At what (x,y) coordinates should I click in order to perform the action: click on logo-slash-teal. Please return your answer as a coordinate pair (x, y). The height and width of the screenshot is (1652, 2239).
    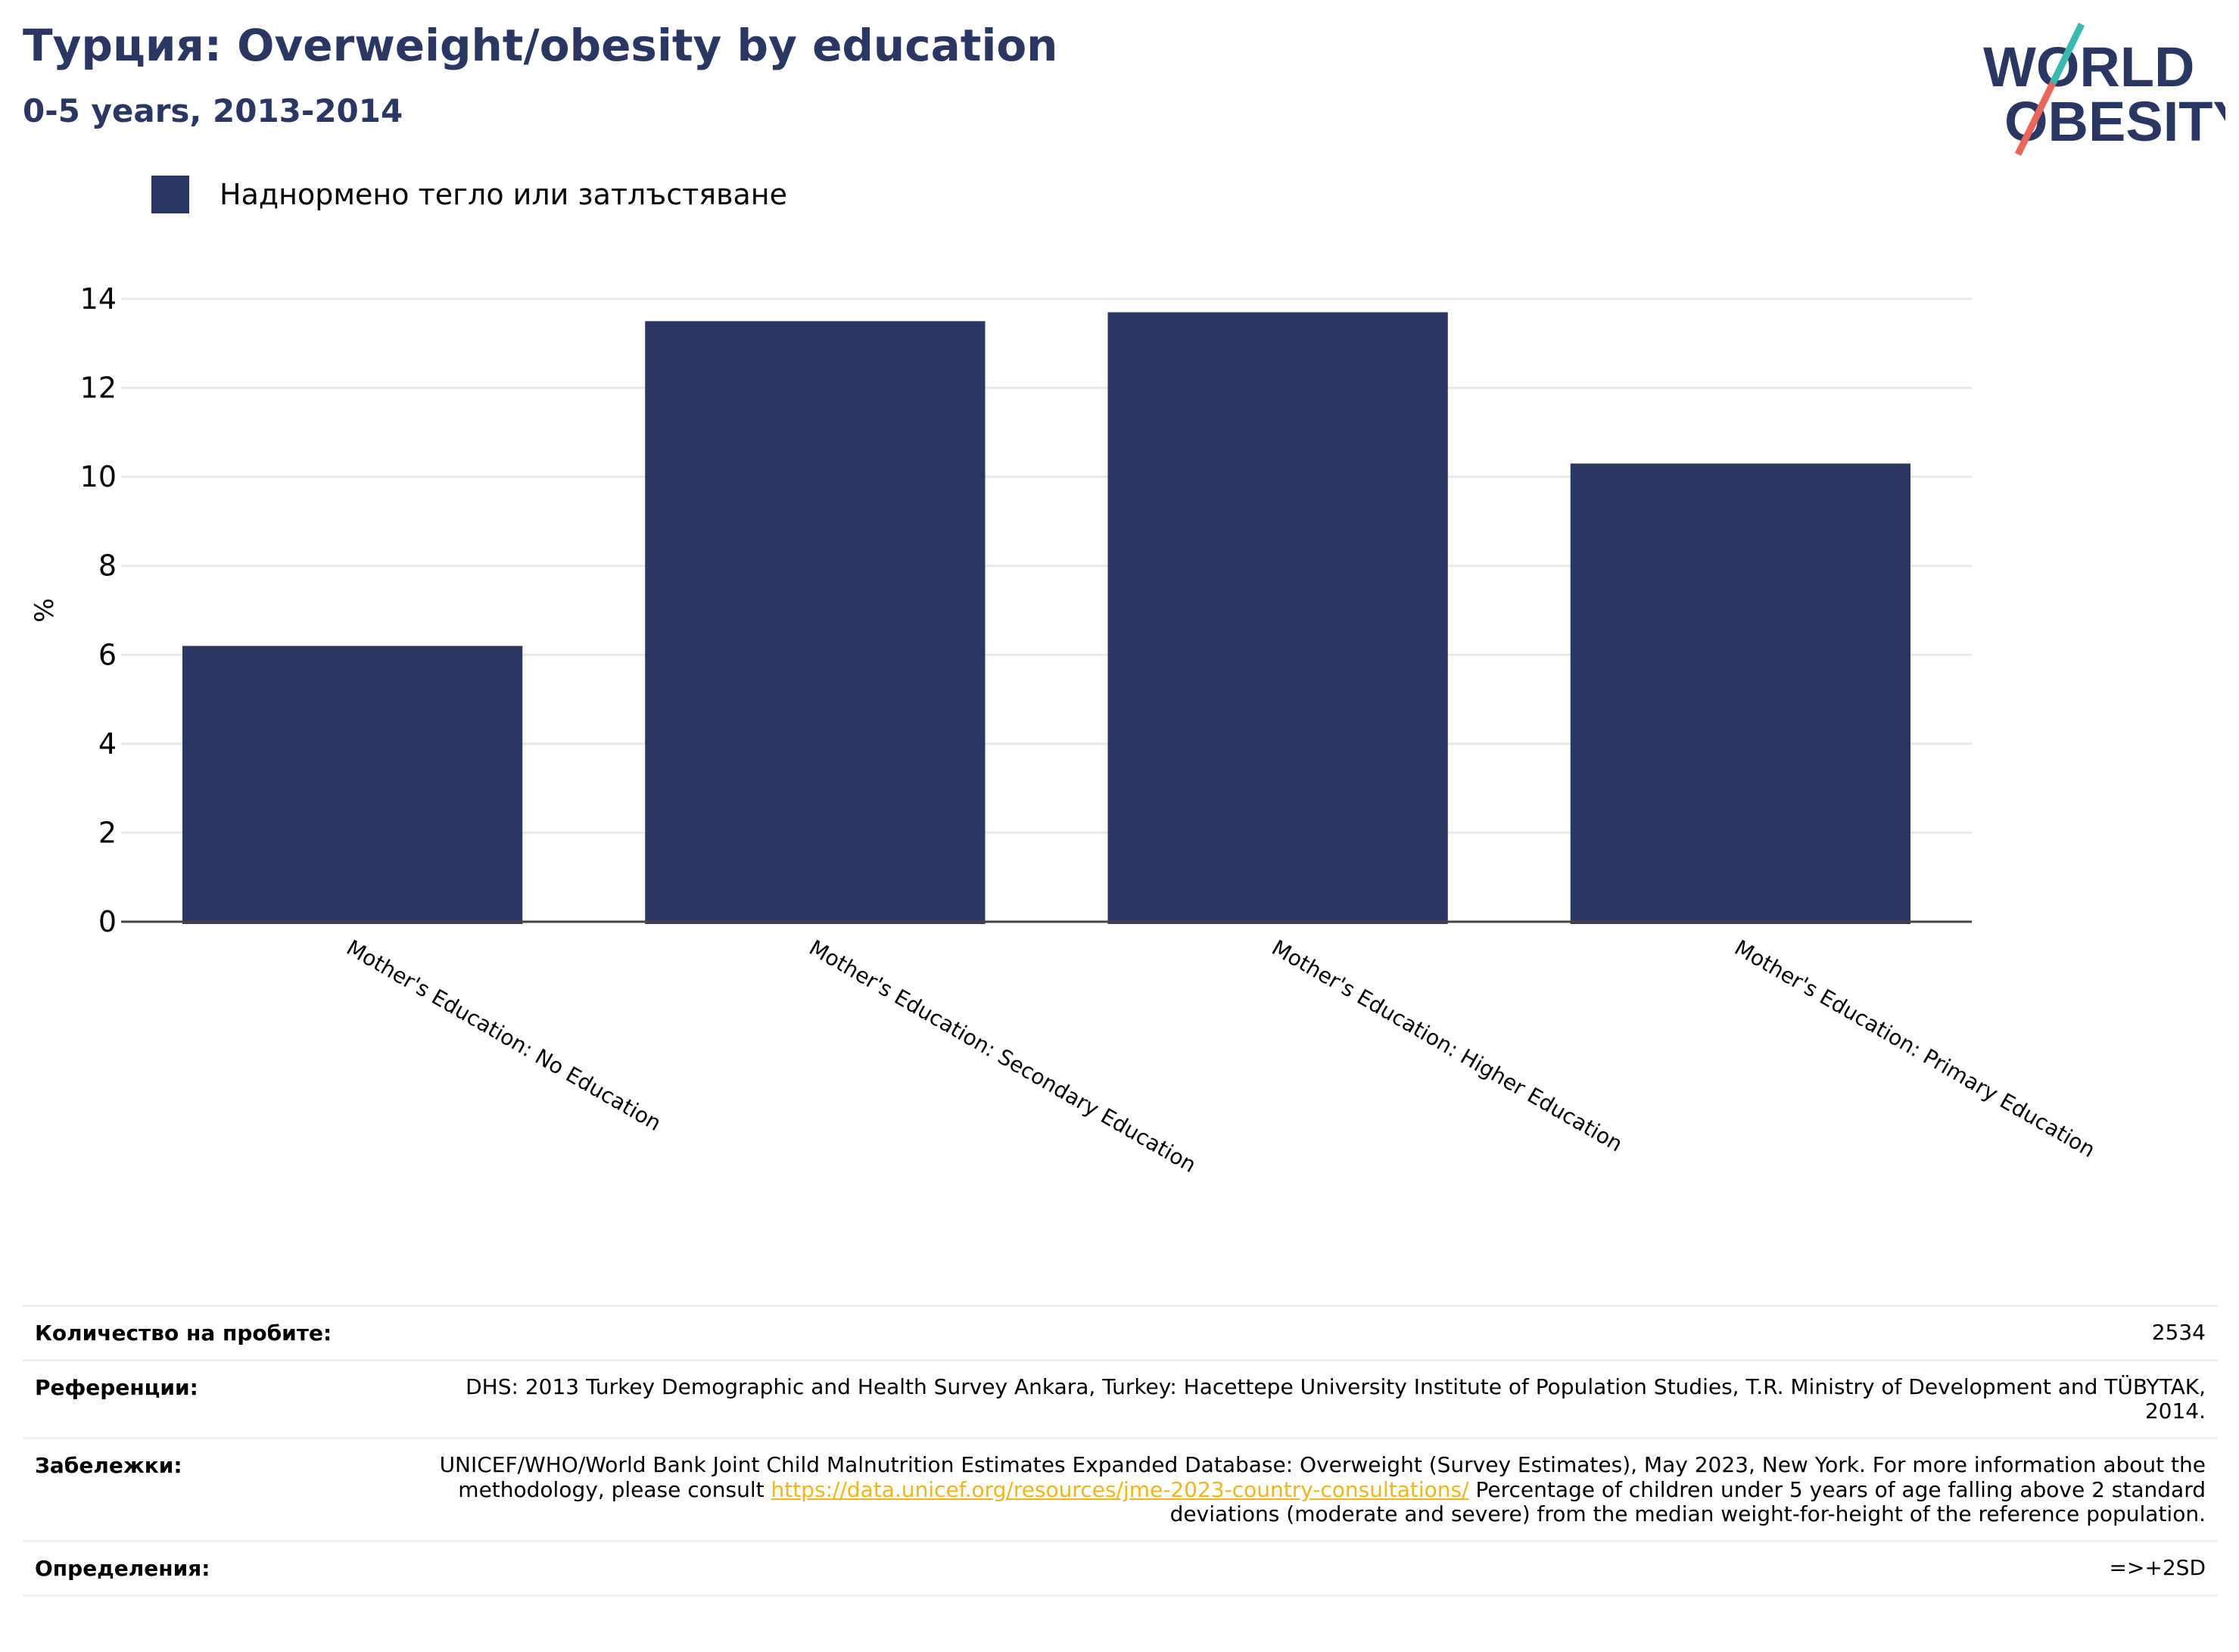
    Looking at the image, I should click on (2067, 54).